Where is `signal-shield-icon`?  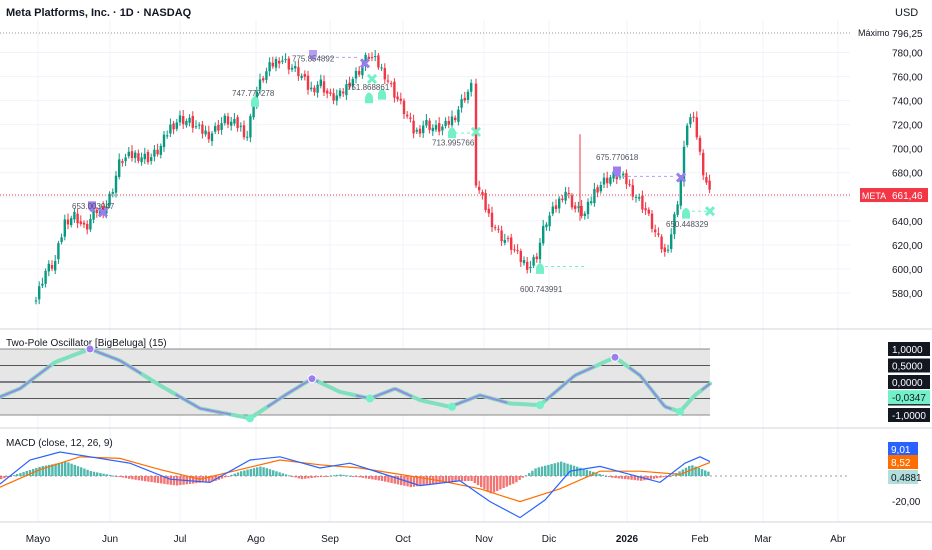 signal-shield-icon is located at coordinates (313, 55).